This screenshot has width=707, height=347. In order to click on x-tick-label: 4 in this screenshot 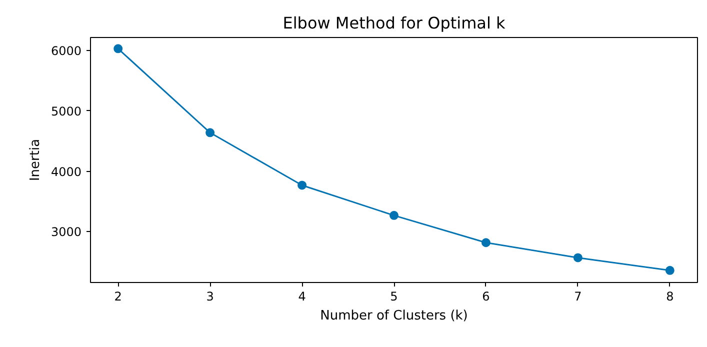, I will do `click(302, 297)`.